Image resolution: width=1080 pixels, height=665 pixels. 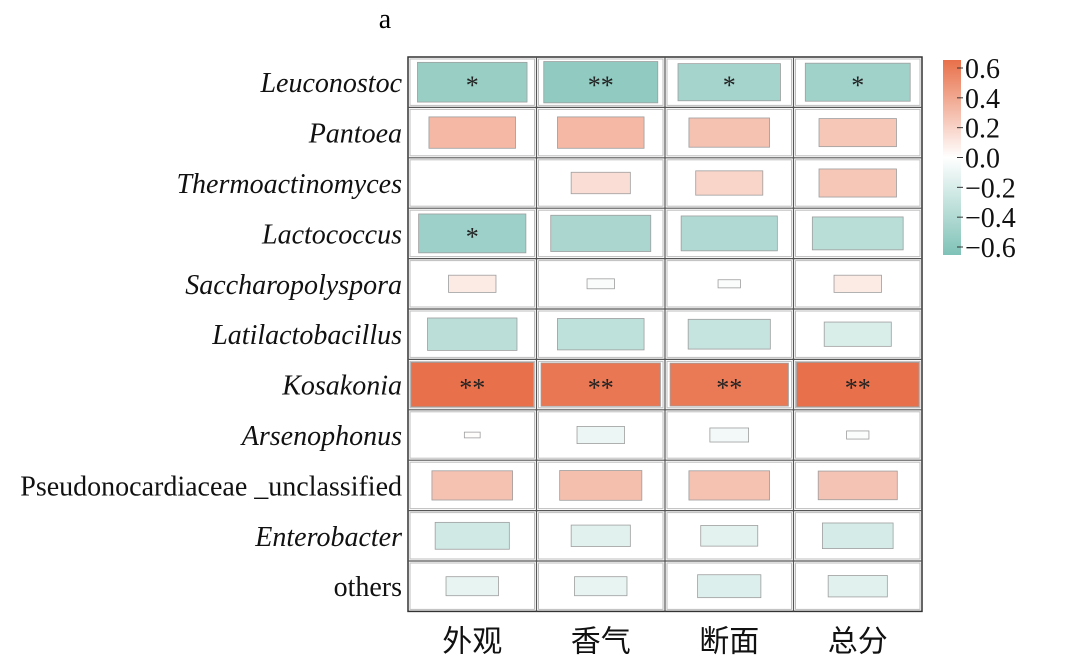 I want to click on row-label-lactococcus: Lactococcus, so click(x=331, y=234).